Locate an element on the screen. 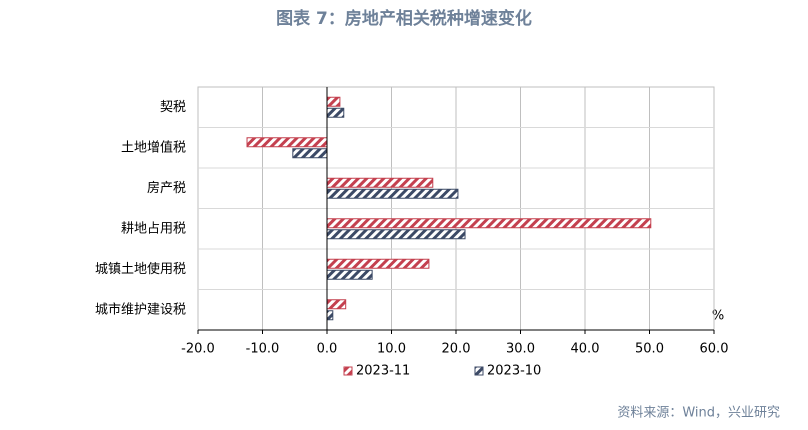  x-tick-label: -20.0 is located at coordinates (198, 349).